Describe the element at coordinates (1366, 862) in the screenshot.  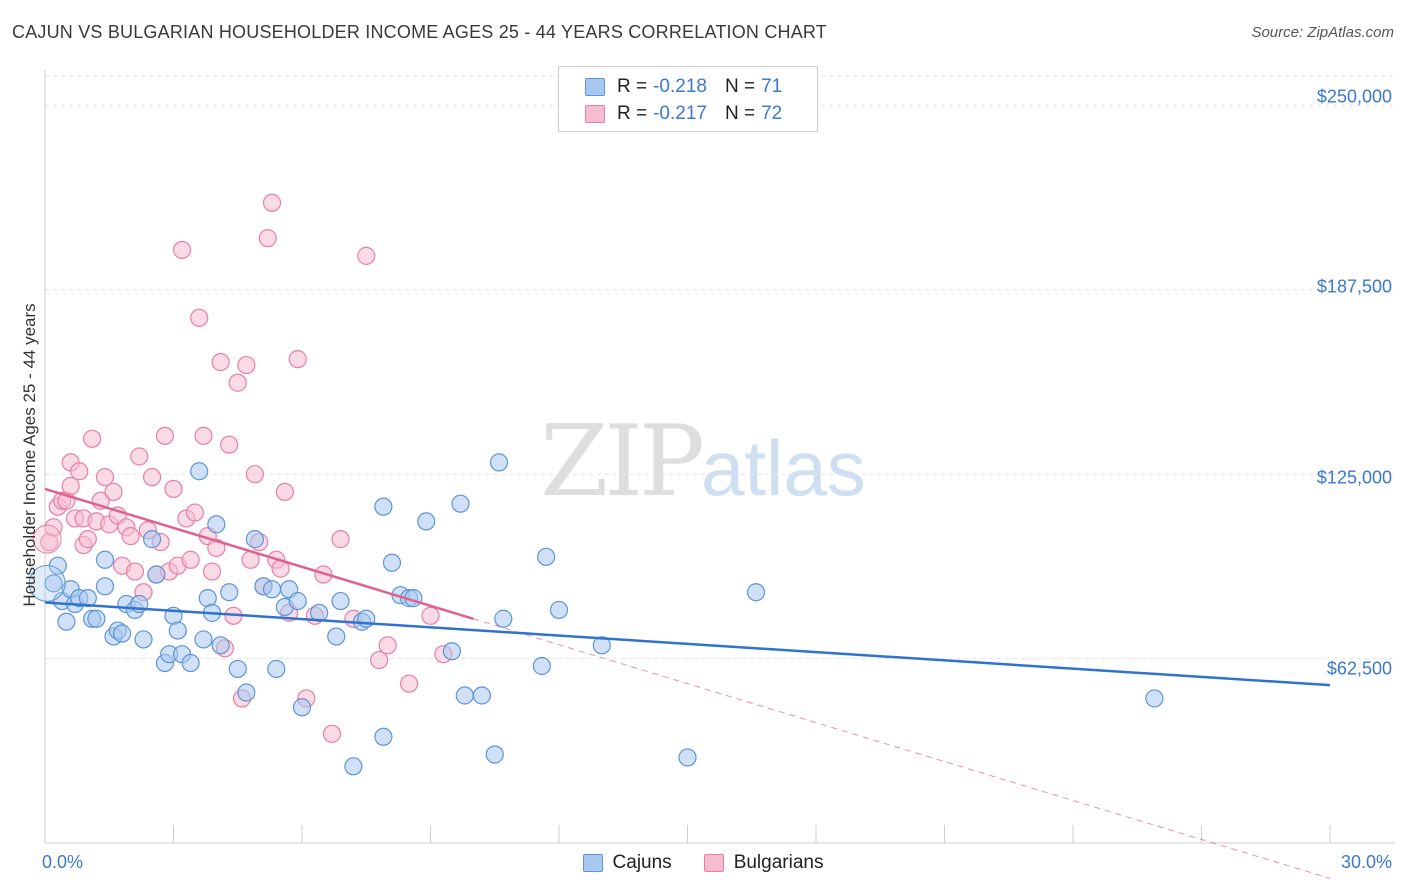
I see `x-tick-label-max: 30.0%` at that location.